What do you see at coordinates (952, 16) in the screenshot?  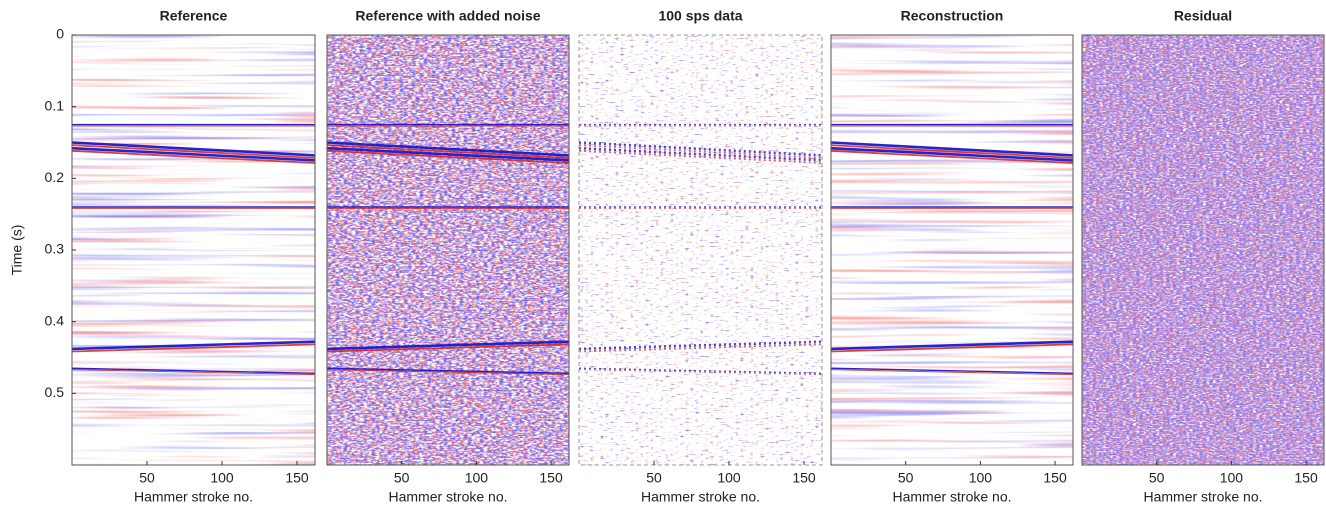 I see `panel-title: Reconstruction` at bounding box center [952, 16].